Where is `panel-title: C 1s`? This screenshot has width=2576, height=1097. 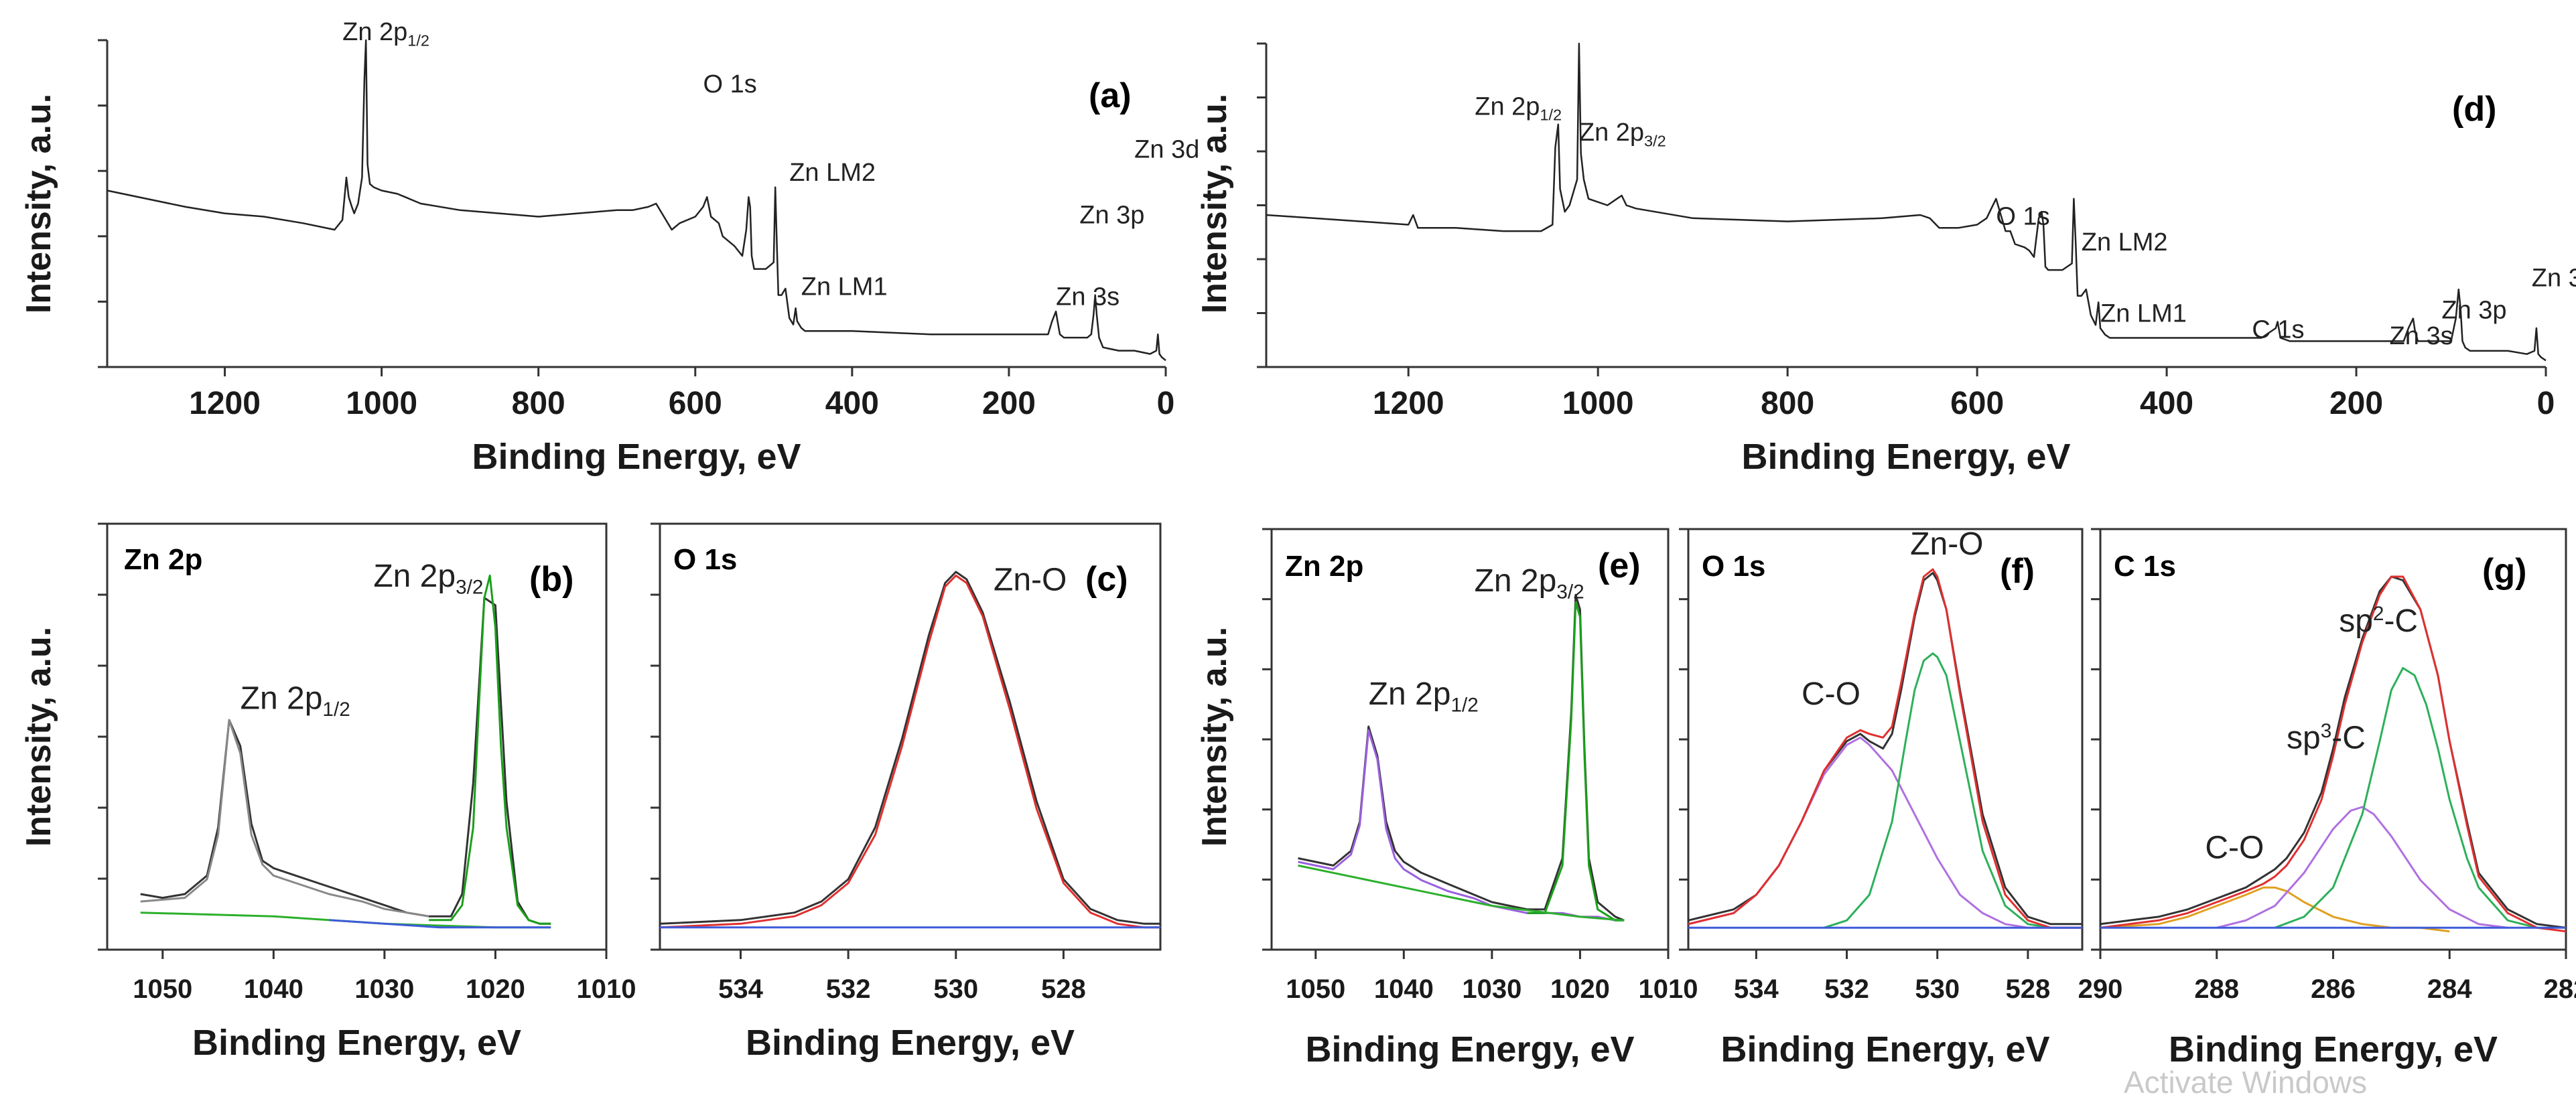 panel-title: C 1s is located at coordinates (2145, 566).